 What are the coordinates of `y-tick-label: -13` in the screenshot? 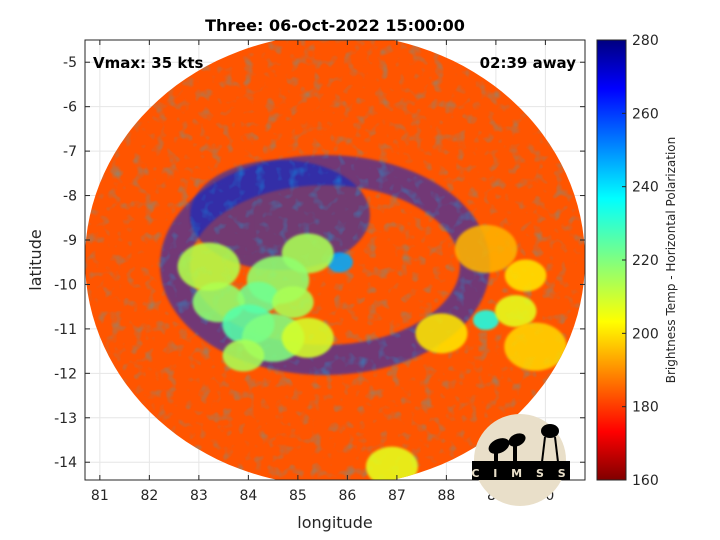 It's located at (65, 419).